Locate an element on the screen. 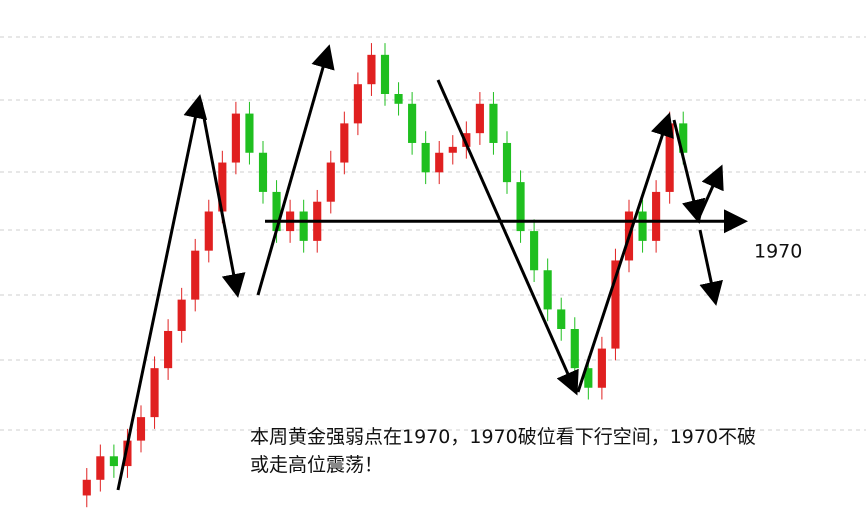 This screenshot has width=866, height=517. overlay: 1970 is located at coordinates (533, 235).